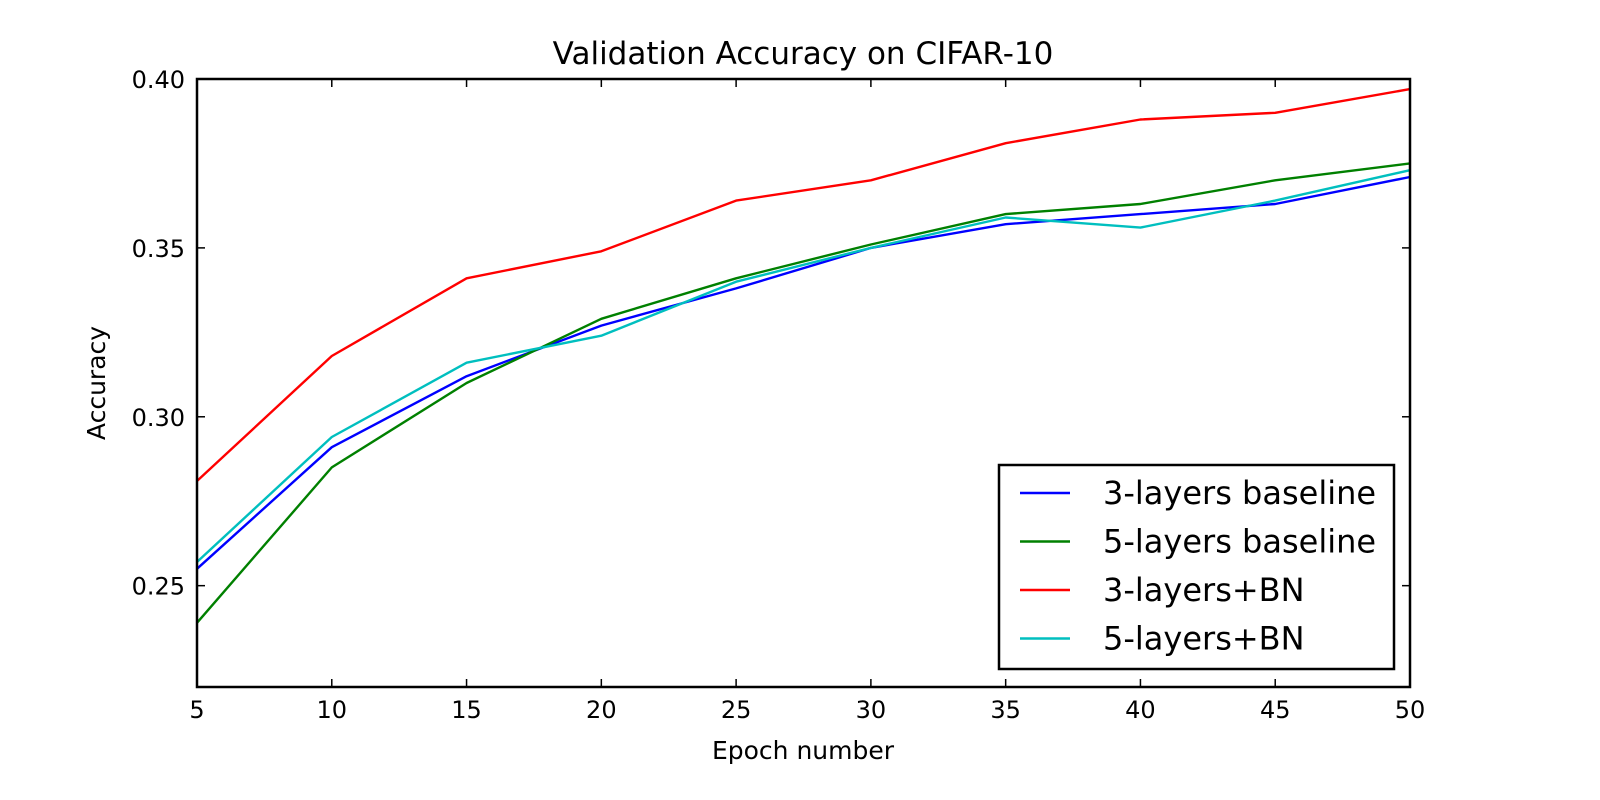 Image resolution: width=1600 pixels, height=800 pixels. What do you see at coordinates (601, 710) in the screenshot?
I see `x-tick-label: 20` at bounding box center [601, 710].